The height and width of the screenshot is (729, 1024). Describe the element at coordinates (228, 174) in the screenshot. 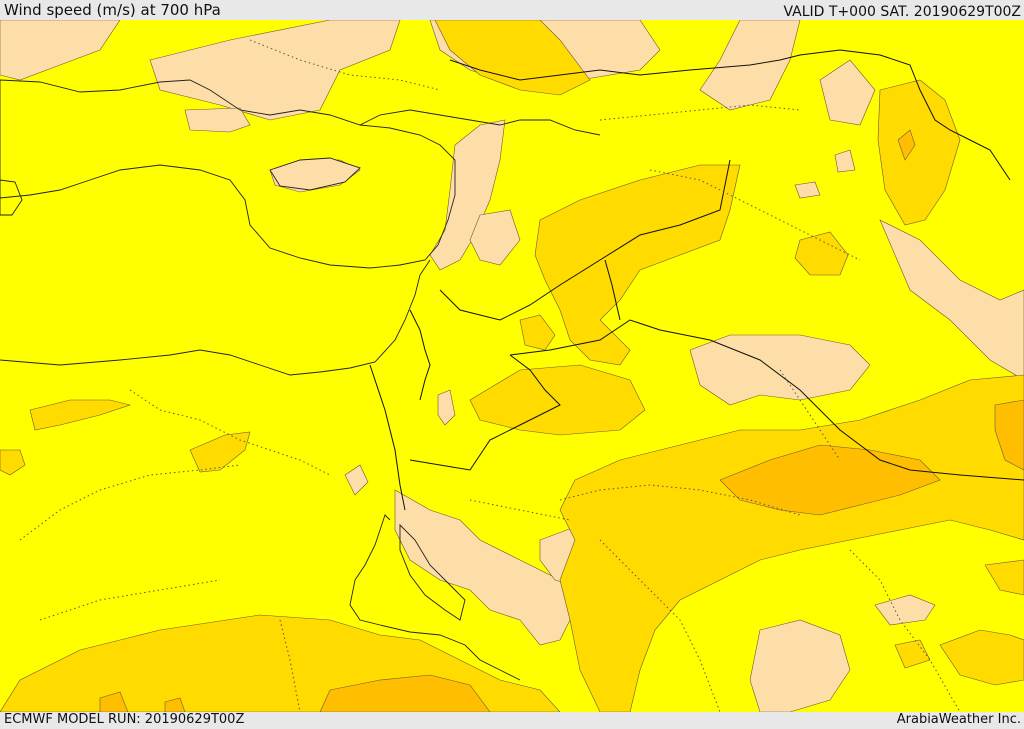

I see `mediterranean-sea` at that location.